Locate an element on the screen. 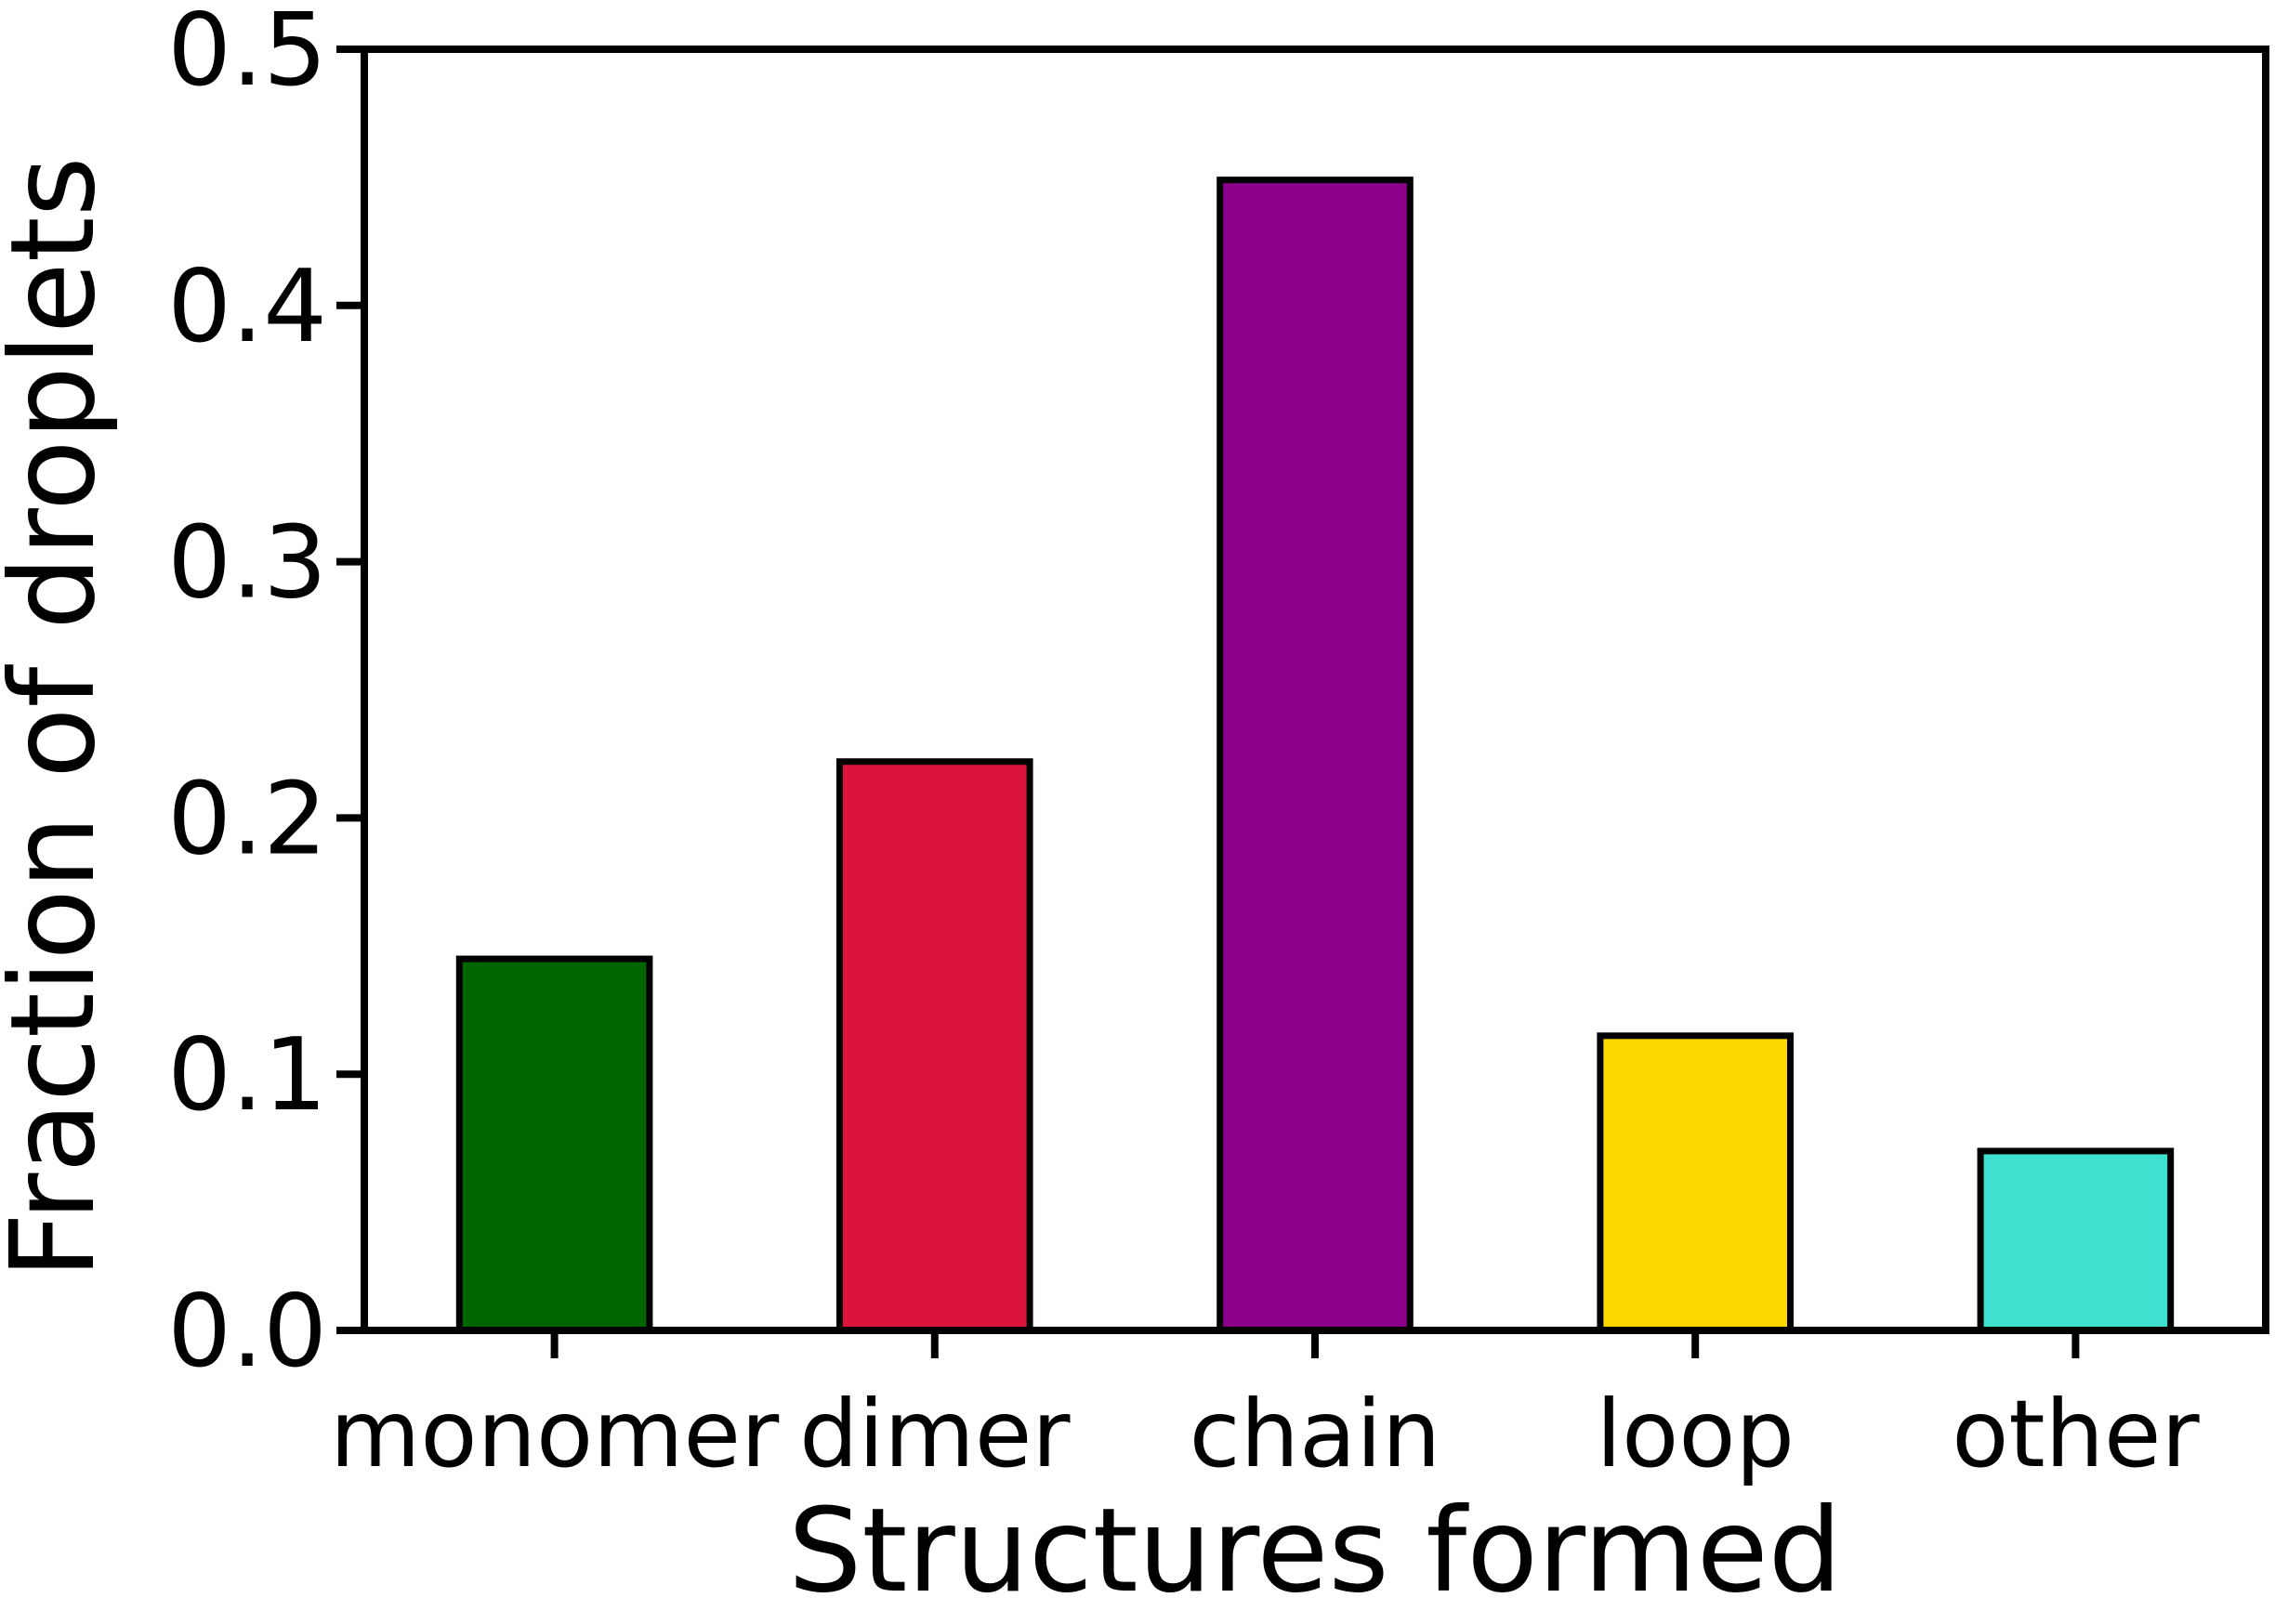  x-tick-label-loop: loop is located at coordinates (1695, 1434).